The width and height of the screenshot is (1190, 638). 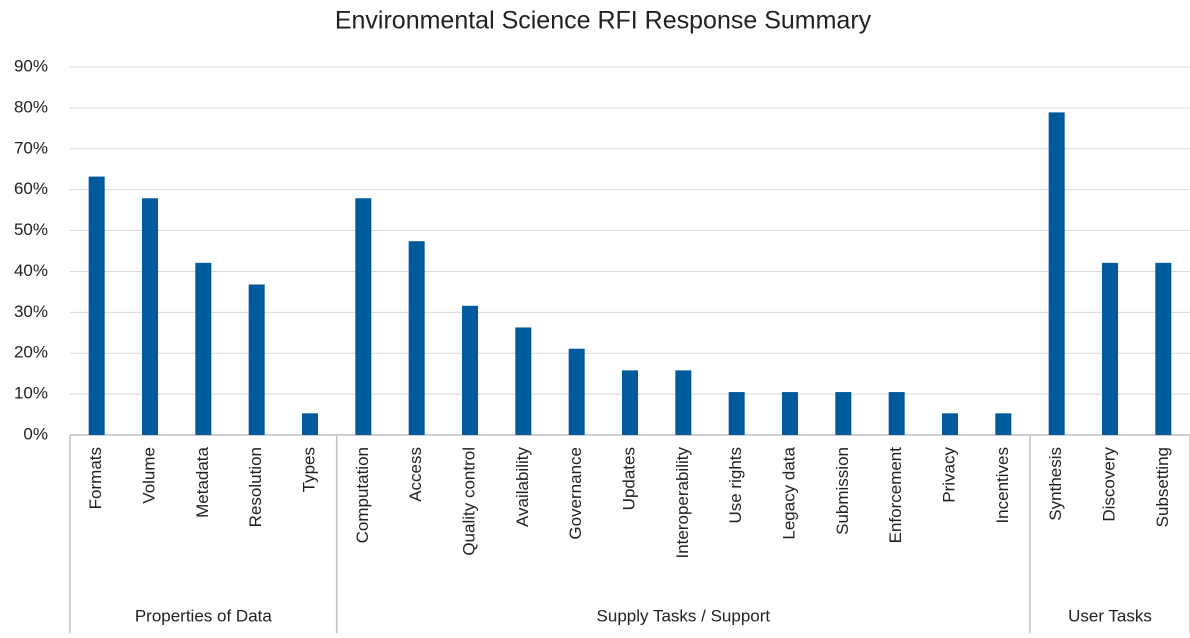 What do you see at coordinates (31, 270) in the screenshot?
I see `y-tick-label: 40%` at bounding box center [31, 270].